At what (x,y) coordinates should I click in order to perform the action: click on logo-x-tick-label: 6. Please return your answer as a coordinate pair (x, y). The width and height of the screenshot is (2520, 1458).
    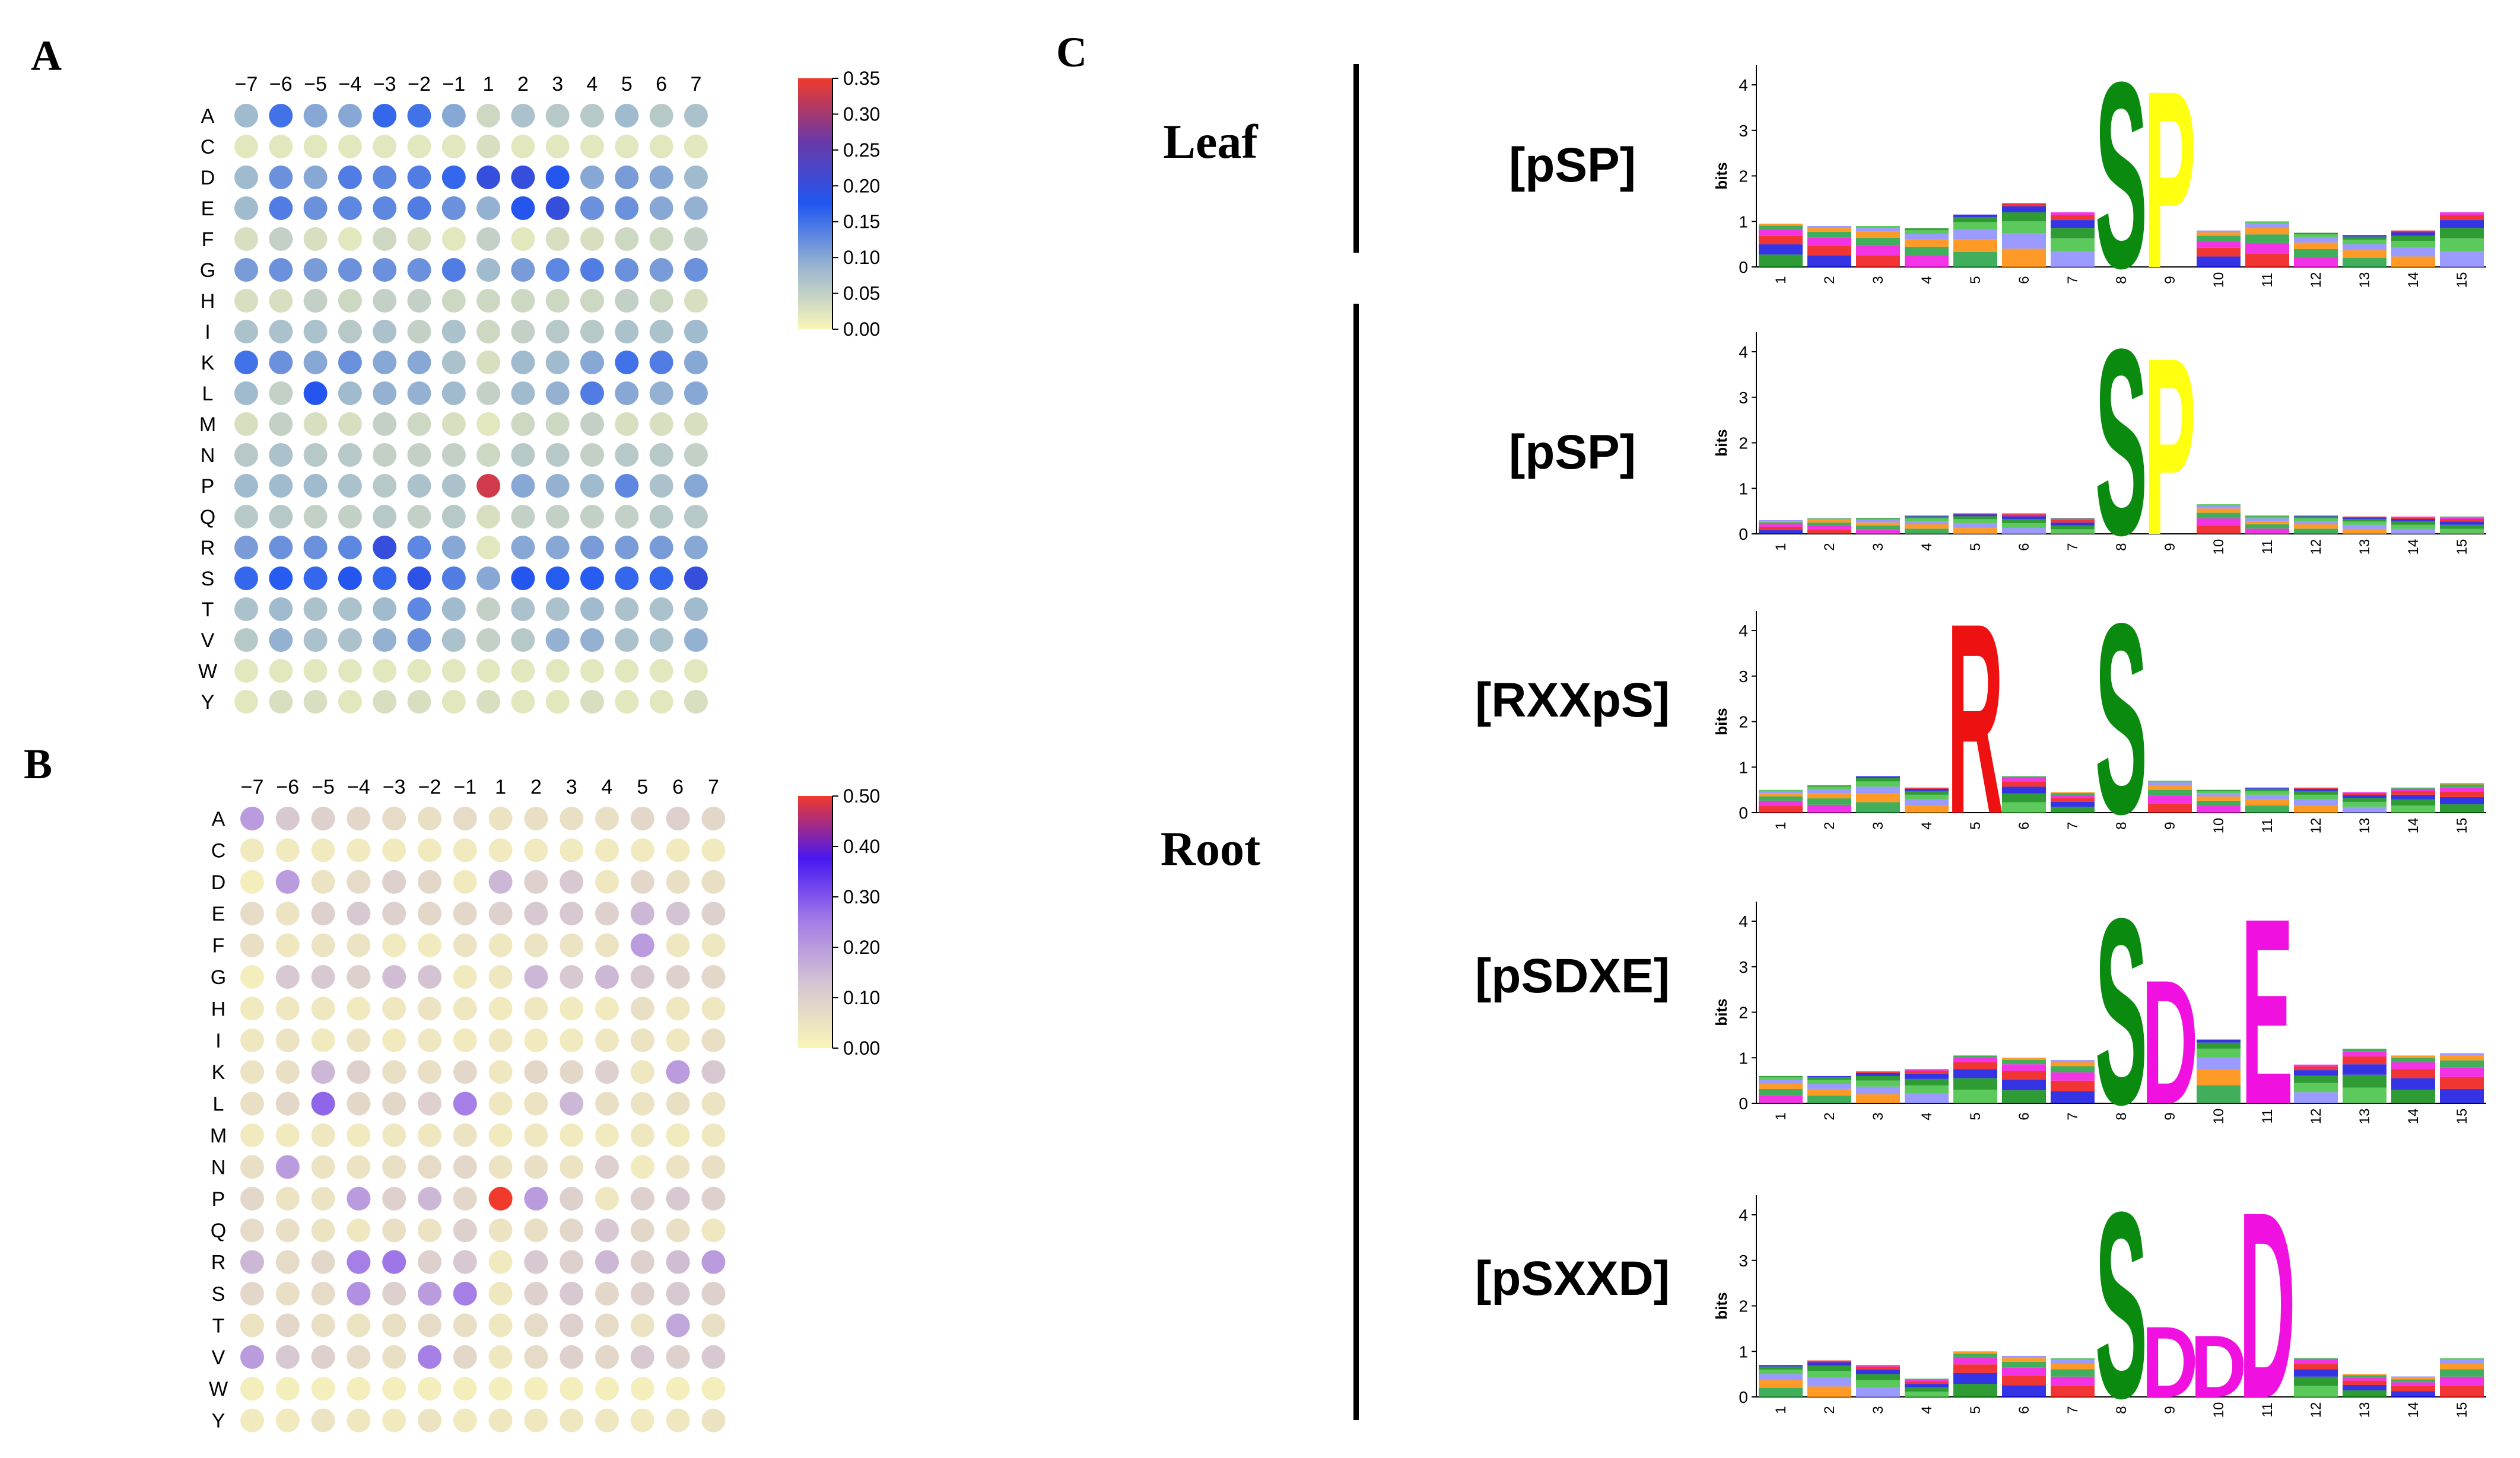
    Looking at the image, I should click on (2024, 1410).